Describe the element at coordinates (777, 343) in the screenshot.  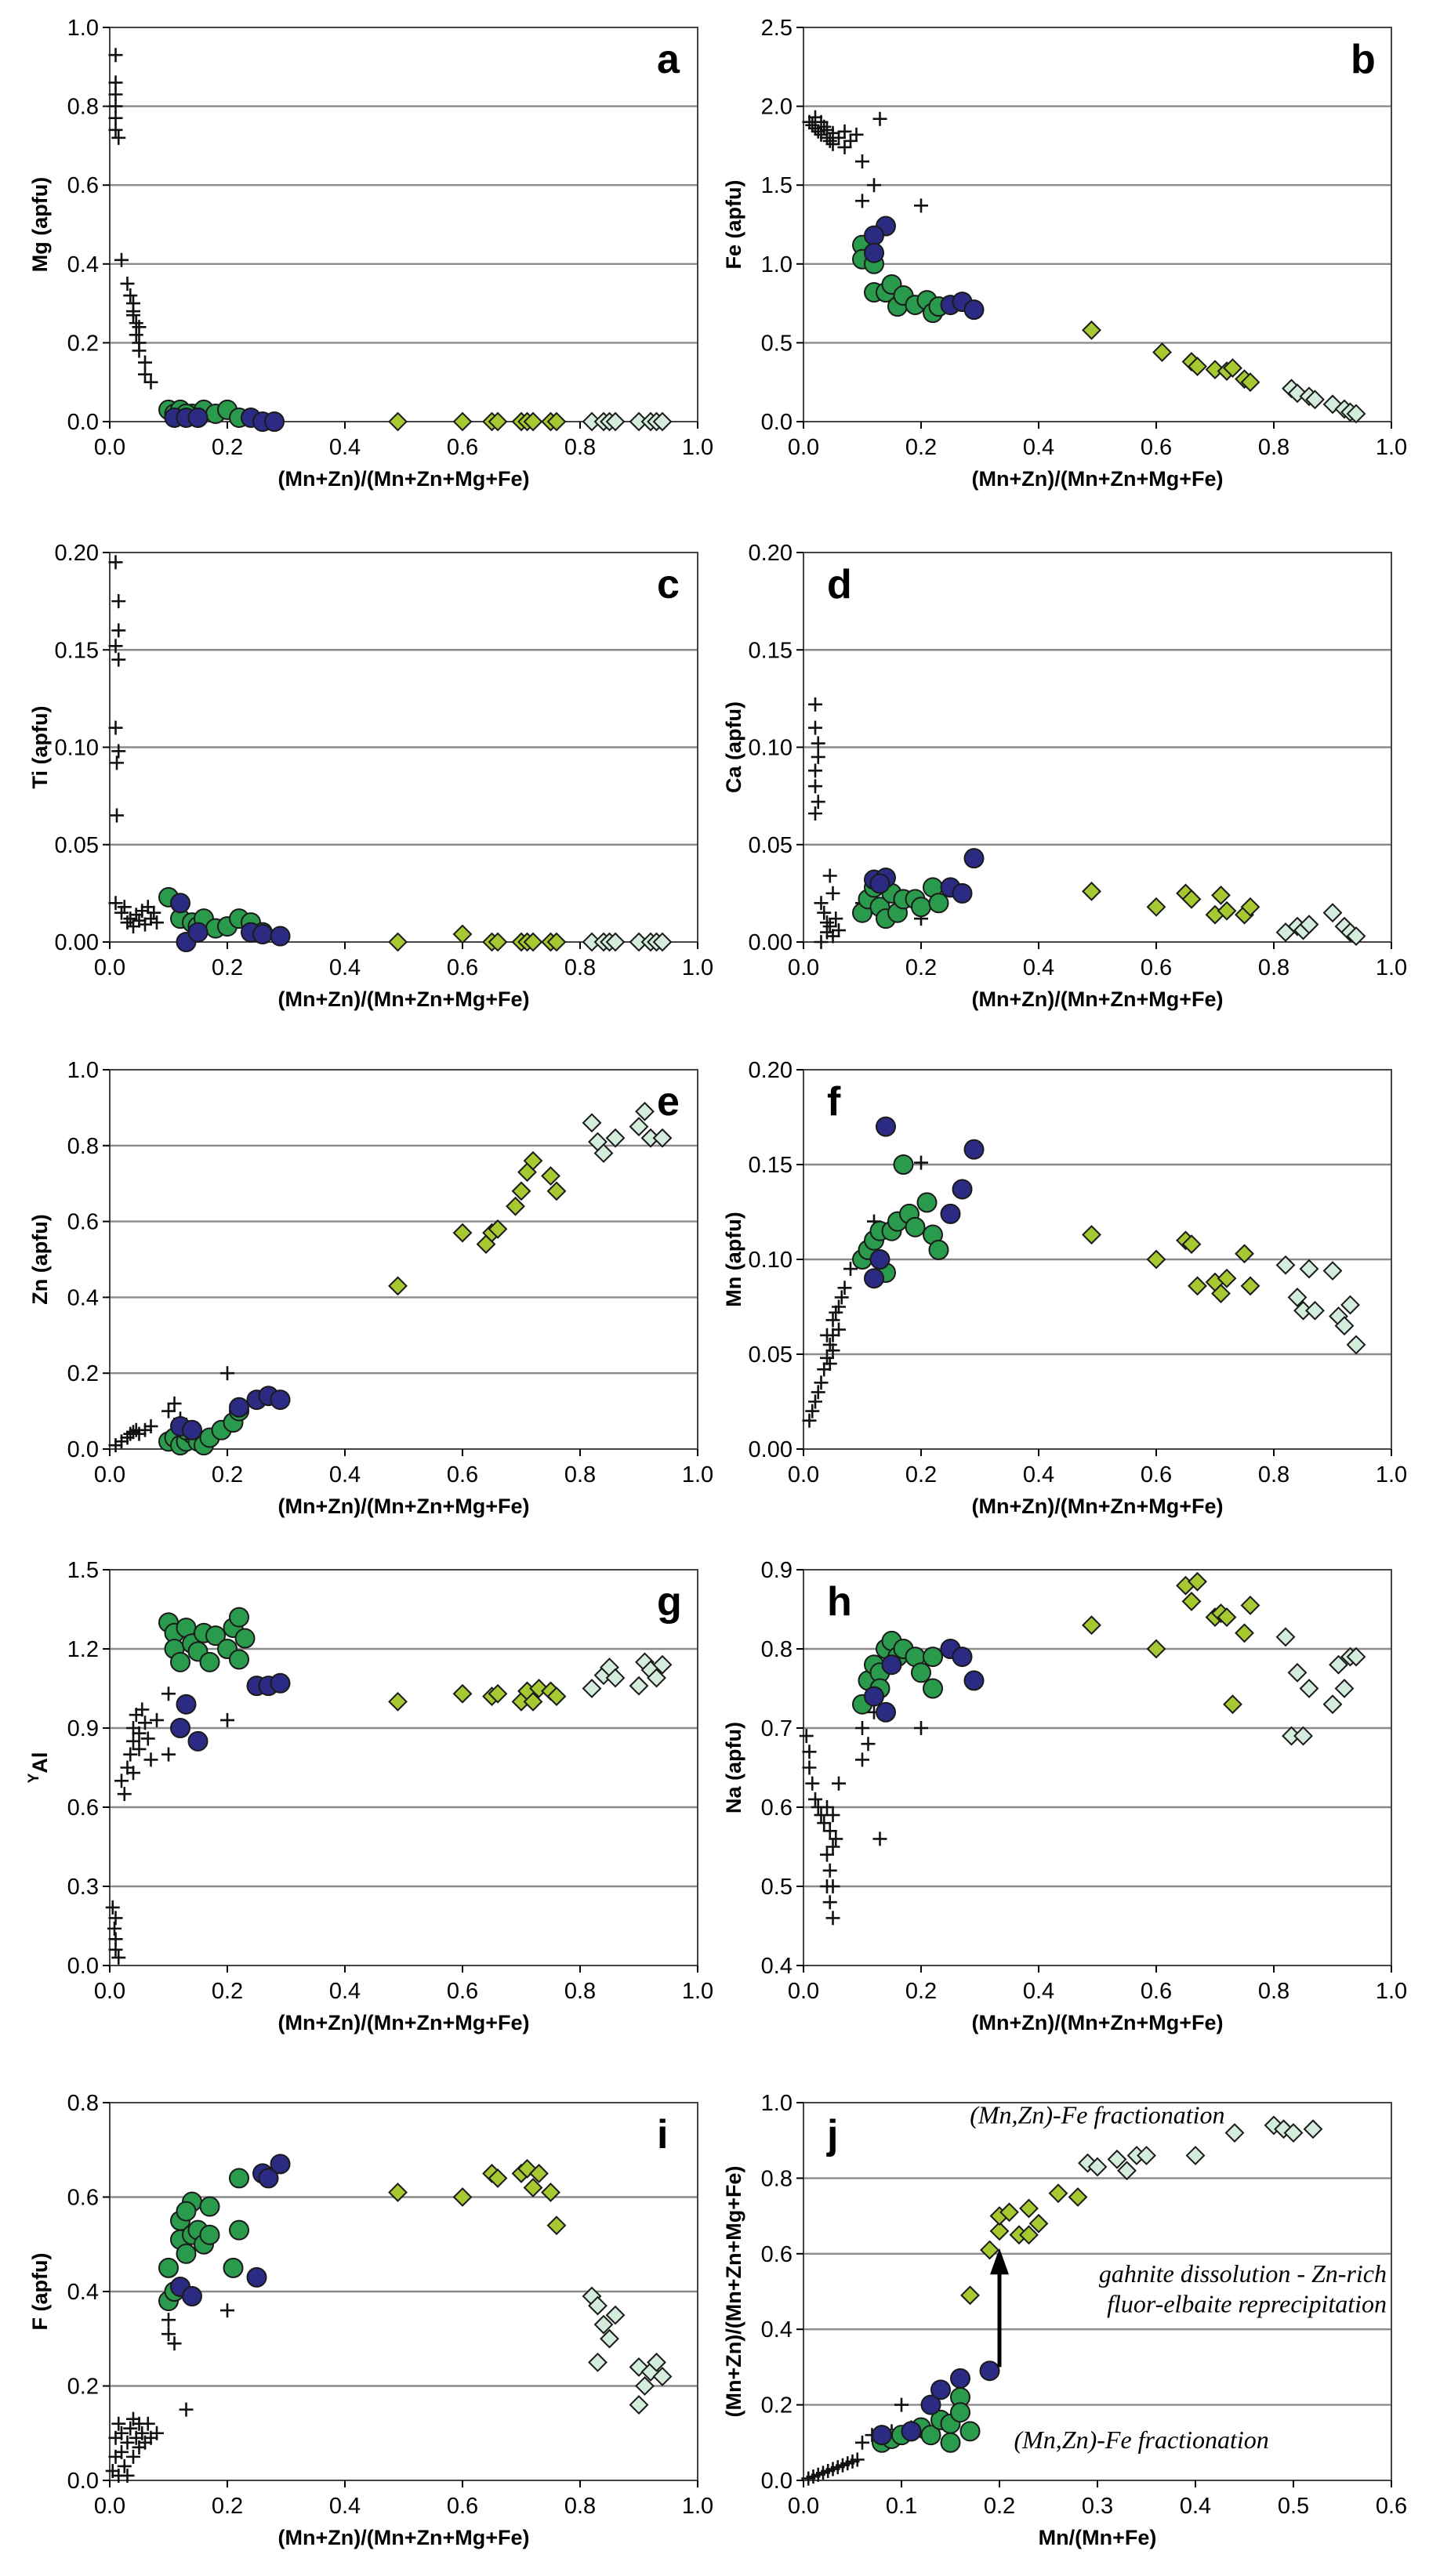
I see `y-tick-label: 0.5` at that location.